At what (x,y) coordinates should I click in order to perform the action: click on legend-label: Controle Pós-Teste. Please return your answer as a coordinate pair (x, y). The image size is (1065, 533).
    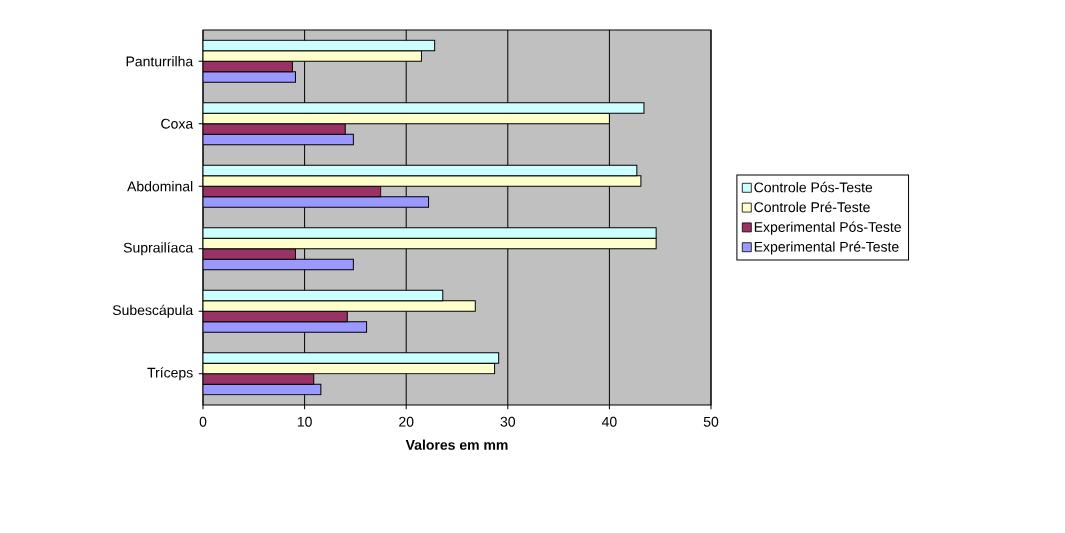
    Looking at the image, I should click on (813, 187).